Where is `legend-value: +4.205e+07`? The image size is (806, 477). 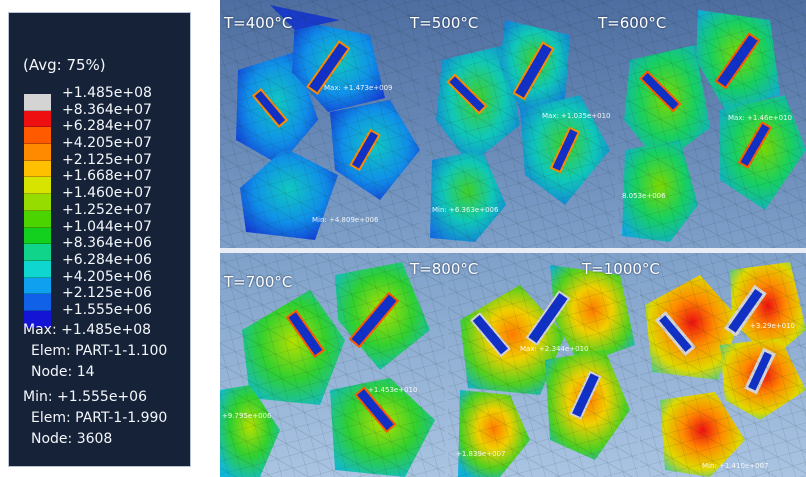
legend-value: +4.205e+07 is located at coordinates (107, 143).